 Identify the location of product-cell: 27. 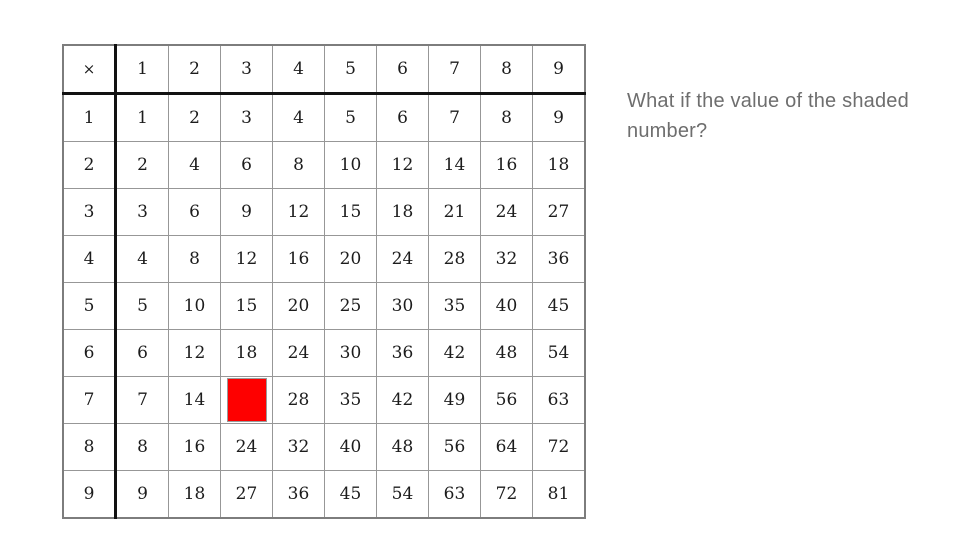
(246, 494).